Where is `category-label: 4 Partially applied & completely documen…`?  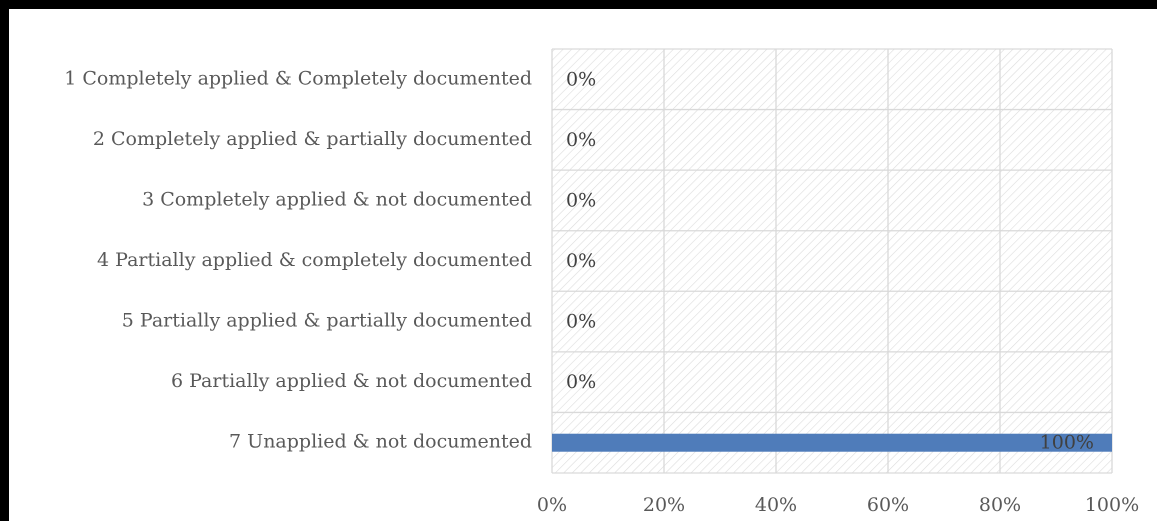
category-label: 4 Partially applied & completely documen… is located at coordinates (314, 260).